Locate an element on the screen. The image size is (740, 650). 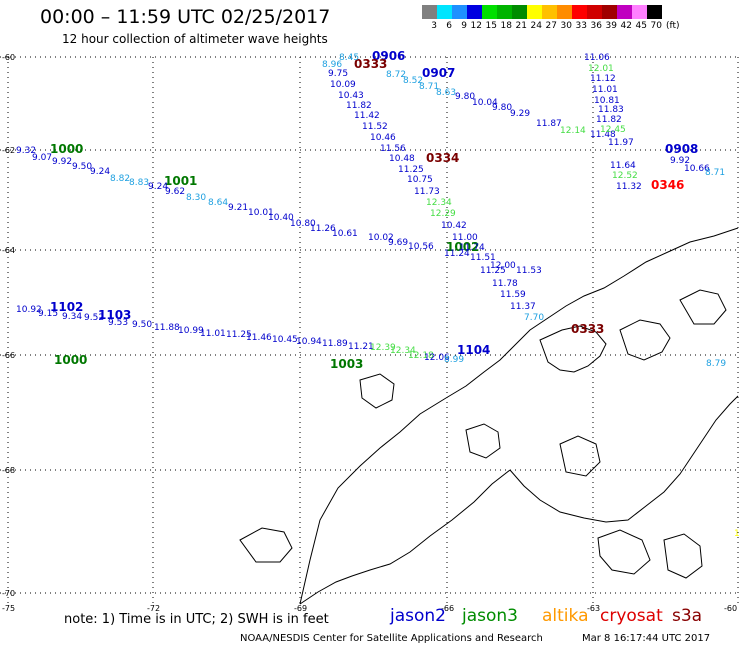
wave-height-value: 11.89 is located at coordinates (335, 344).